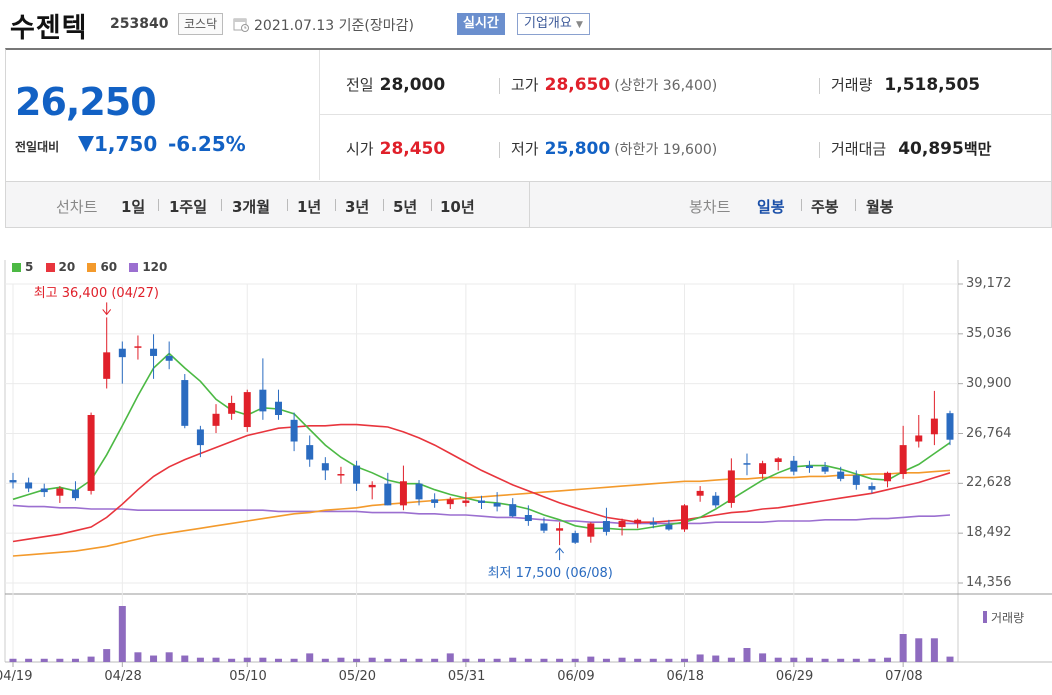 The width and height of the screenshot is (1052, 695). Describe the element at coordinates (989, 582) in the screenshot. I see `y-tick-label: 14,356` at that location.